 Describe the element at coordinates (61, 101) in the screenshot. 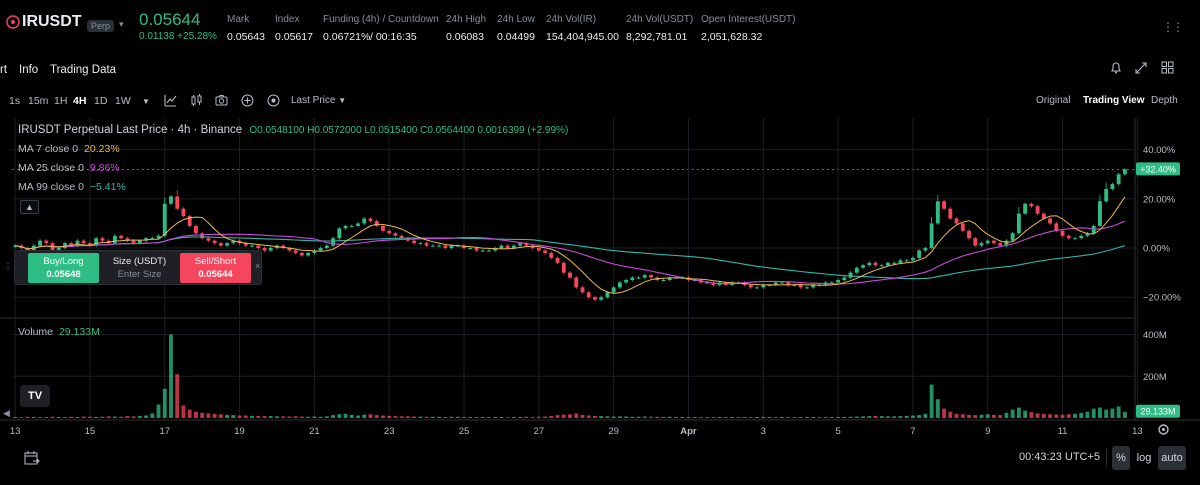

I see `interval-1h: 1H` at that location.